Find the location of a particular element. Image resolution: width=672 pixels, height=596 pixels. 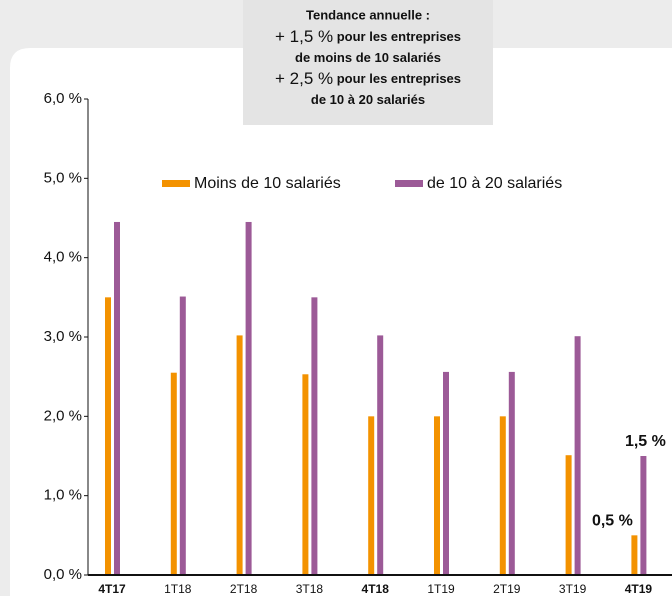

annotation-title: Tendance annuelle : is located at coordinates (368, 14).